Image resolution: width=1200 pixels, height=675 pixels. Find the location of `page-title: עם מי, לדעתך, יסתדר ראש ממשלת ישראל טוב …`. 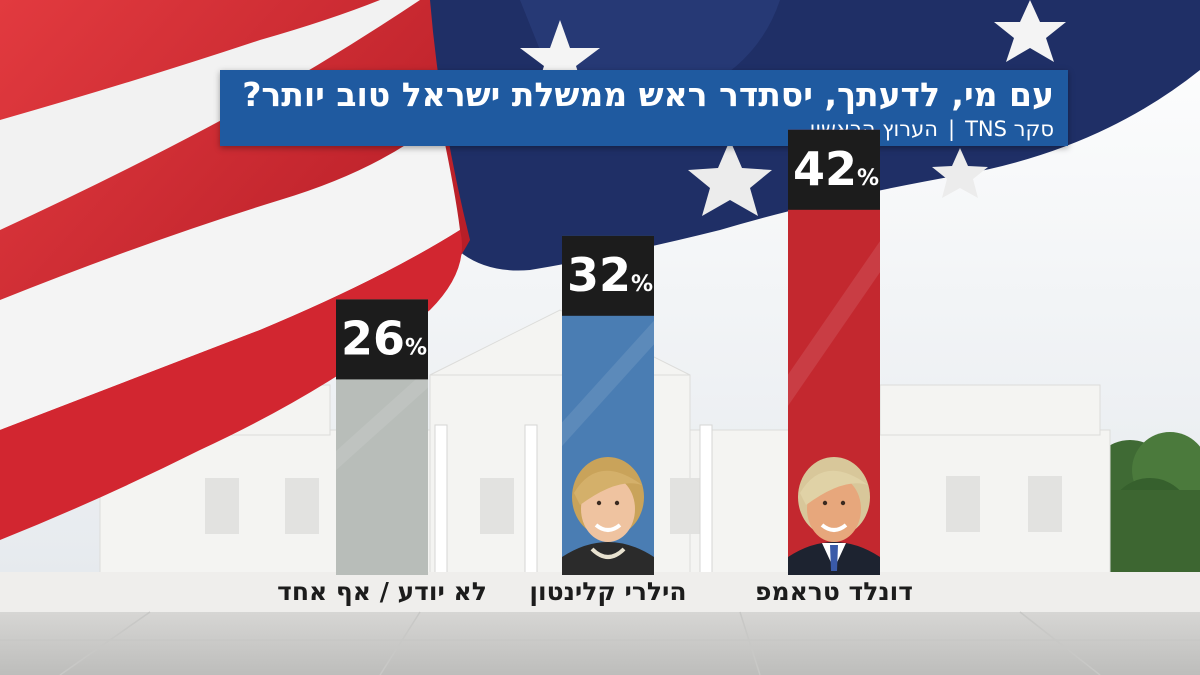

page-title: עם מי, לדעתך, יסתדר ראש ממשלת ישראל טוב … is located at coordinates (648, 94).